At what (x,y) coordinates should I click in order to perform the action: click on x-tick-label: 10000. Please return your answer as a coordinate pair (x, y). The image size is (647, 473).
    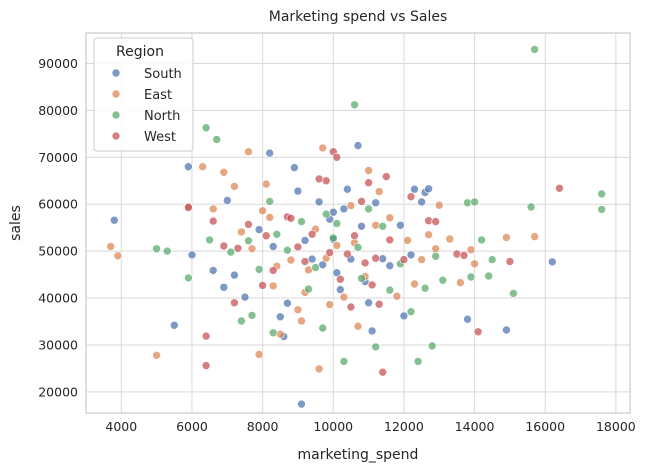
    Looking at the image, I should click on (333, 426).